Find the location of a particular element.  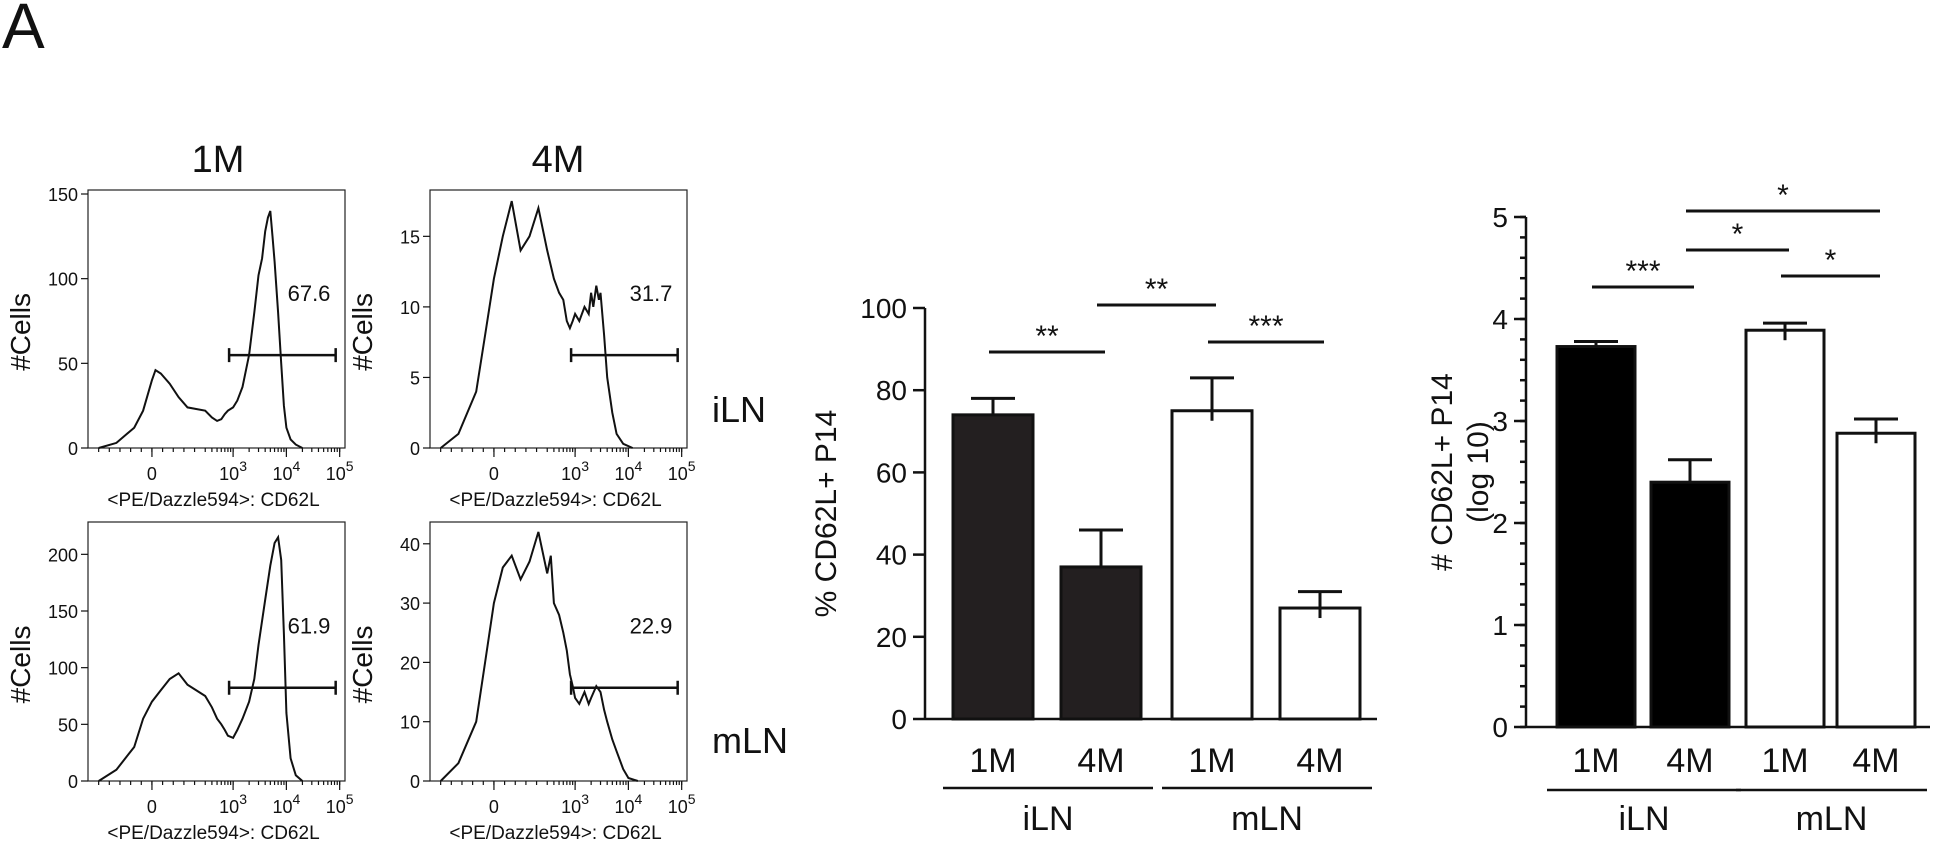

gate-percentage: 67.6 is located at coordinates (309, 293).